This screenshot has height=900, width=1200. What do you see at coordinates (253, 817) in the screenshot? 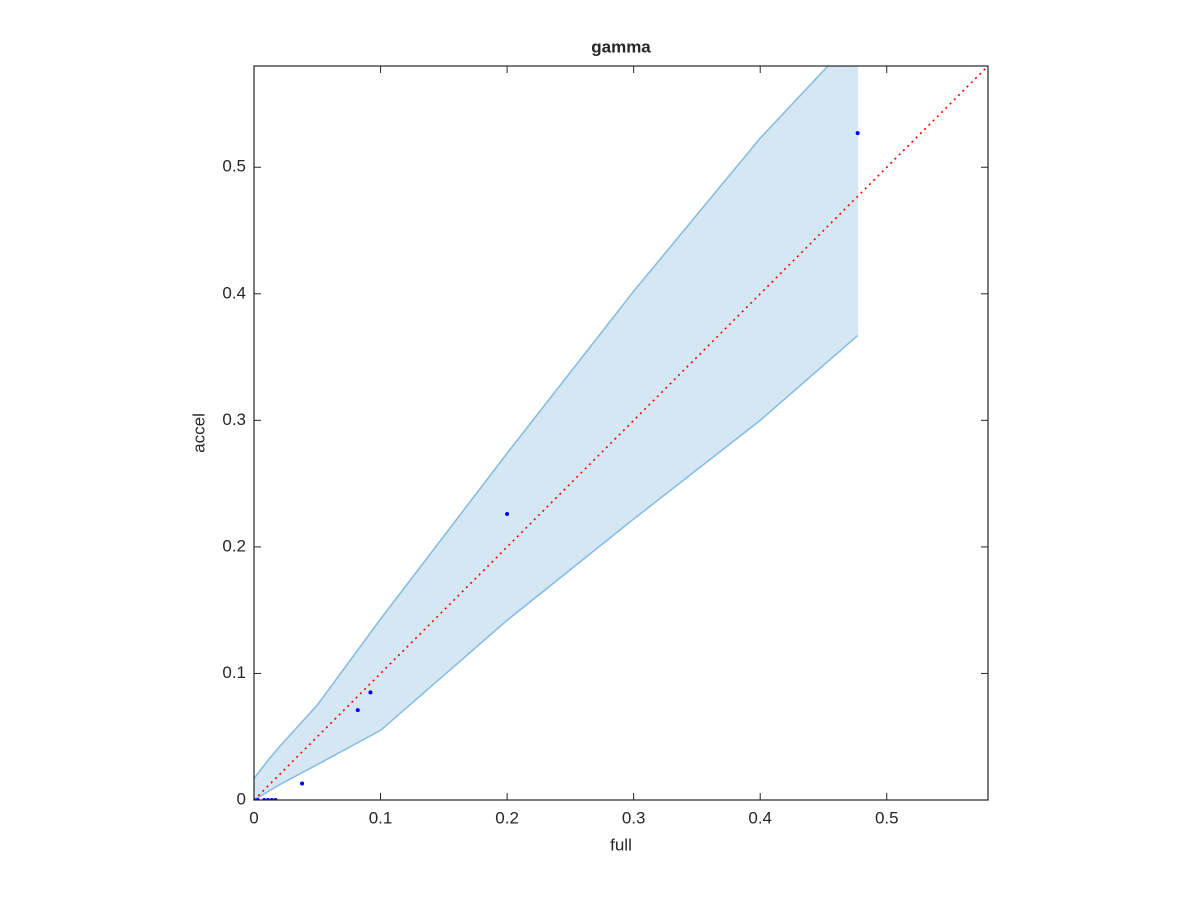
I see `x-tick-label: 0` at bounding box center [253, 817].